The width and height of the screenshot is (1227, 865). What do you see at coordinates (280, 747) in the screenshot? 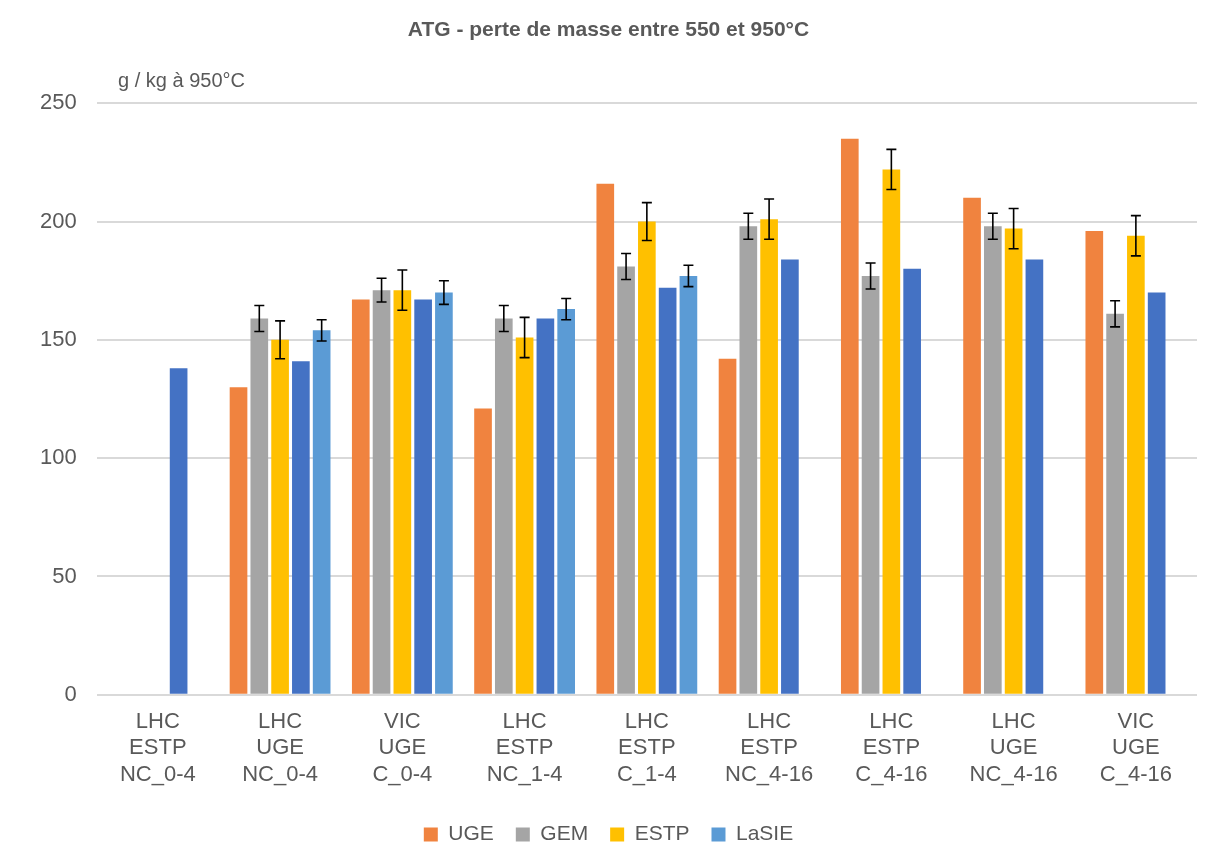
I see `x-tick-label: LHC UGE NC_0-4` at bounding box center [280, 747].